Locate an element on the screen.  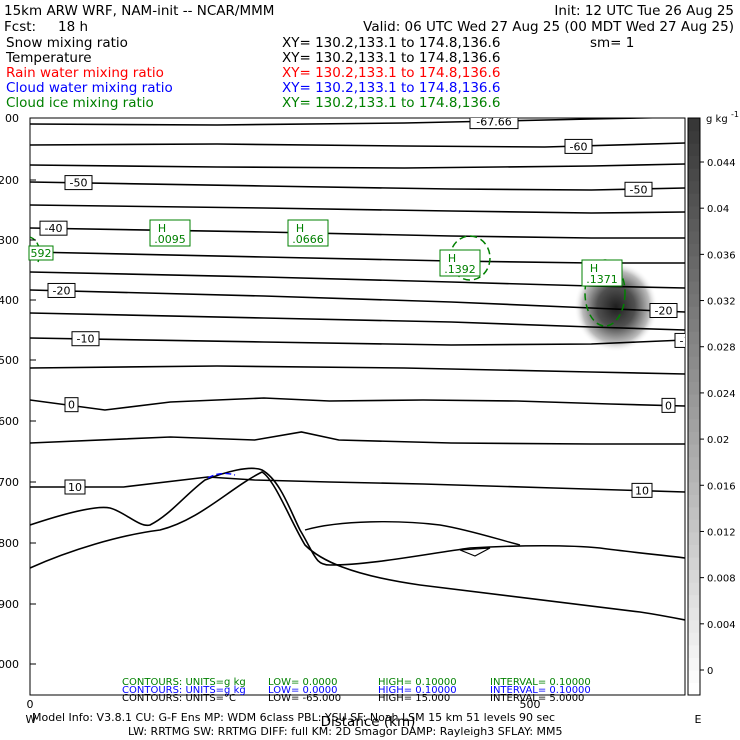
y-tick-label: 500 is located at coordinates (9, 360).